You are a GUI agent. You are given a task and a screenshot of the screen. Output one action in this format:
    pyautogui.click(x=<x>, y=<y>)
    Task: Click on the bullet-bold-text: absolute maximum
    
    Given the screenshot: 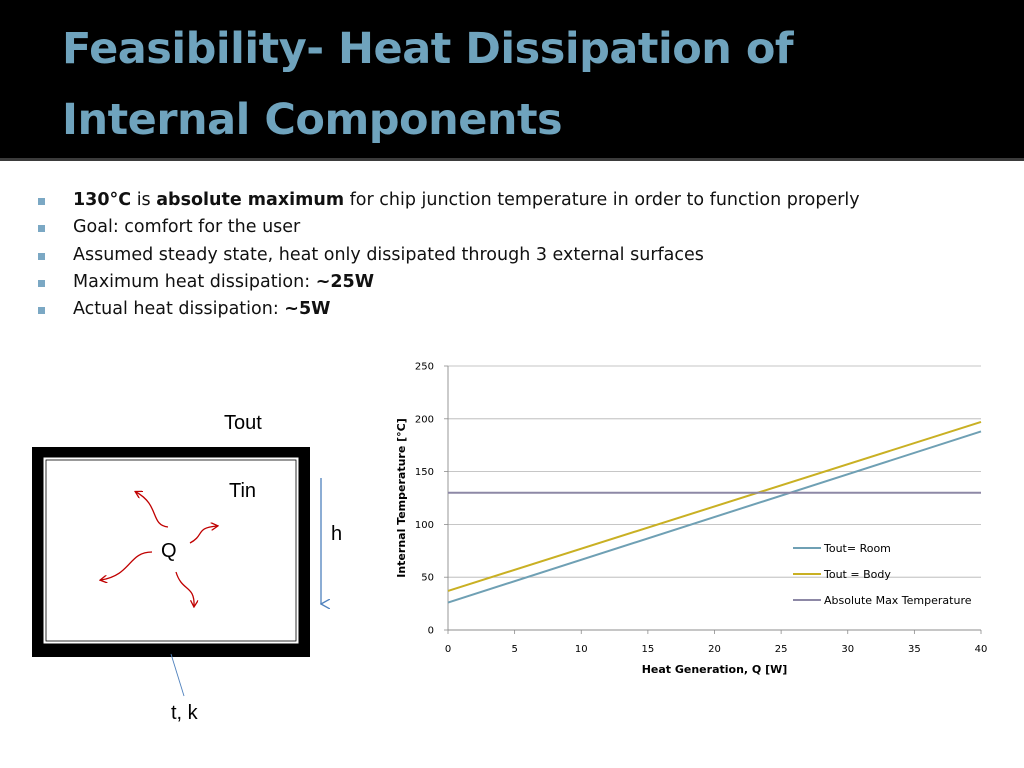 What is the action you would take?
    pyautogui.click(x=250, y=200)
    